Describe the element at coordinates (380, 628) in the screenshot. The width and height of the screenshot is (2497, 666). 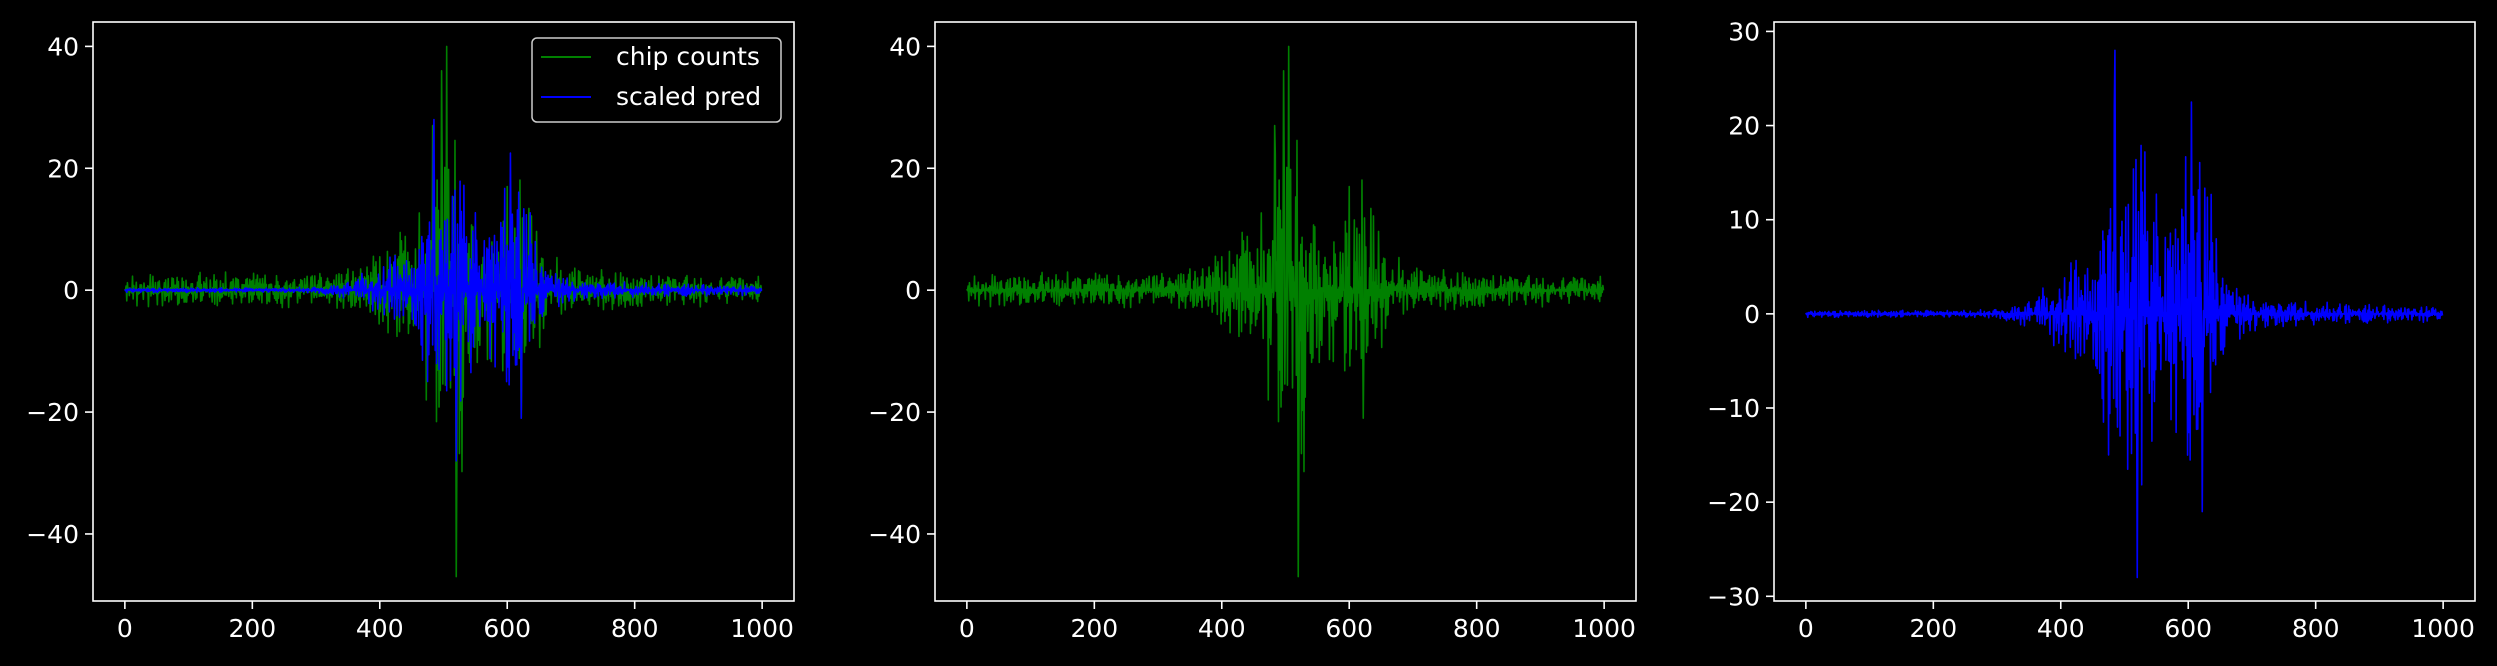
I see `chart-1-x-tick-label: 400` at that location.